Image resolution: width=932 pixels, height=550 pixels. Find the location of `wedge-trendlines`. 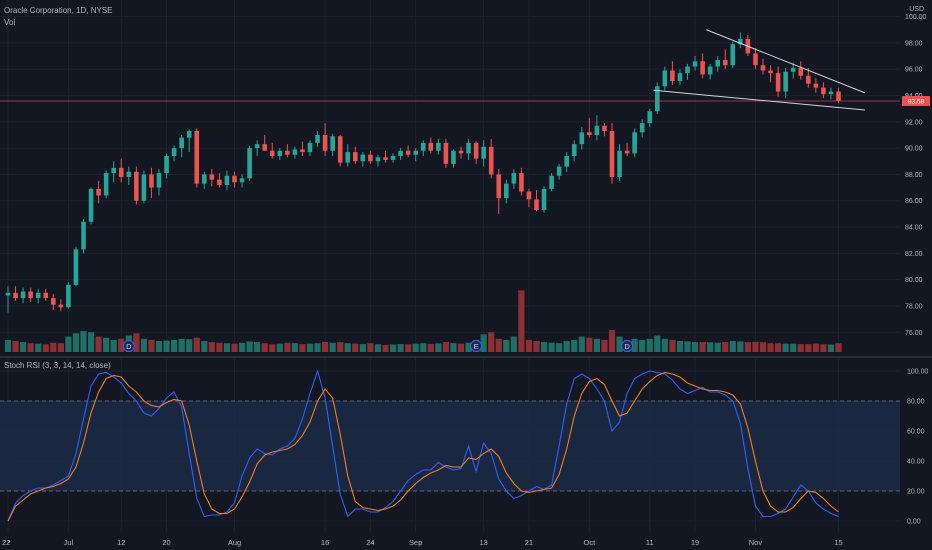

wedge-trendlines is located at coordinates (759, 70).